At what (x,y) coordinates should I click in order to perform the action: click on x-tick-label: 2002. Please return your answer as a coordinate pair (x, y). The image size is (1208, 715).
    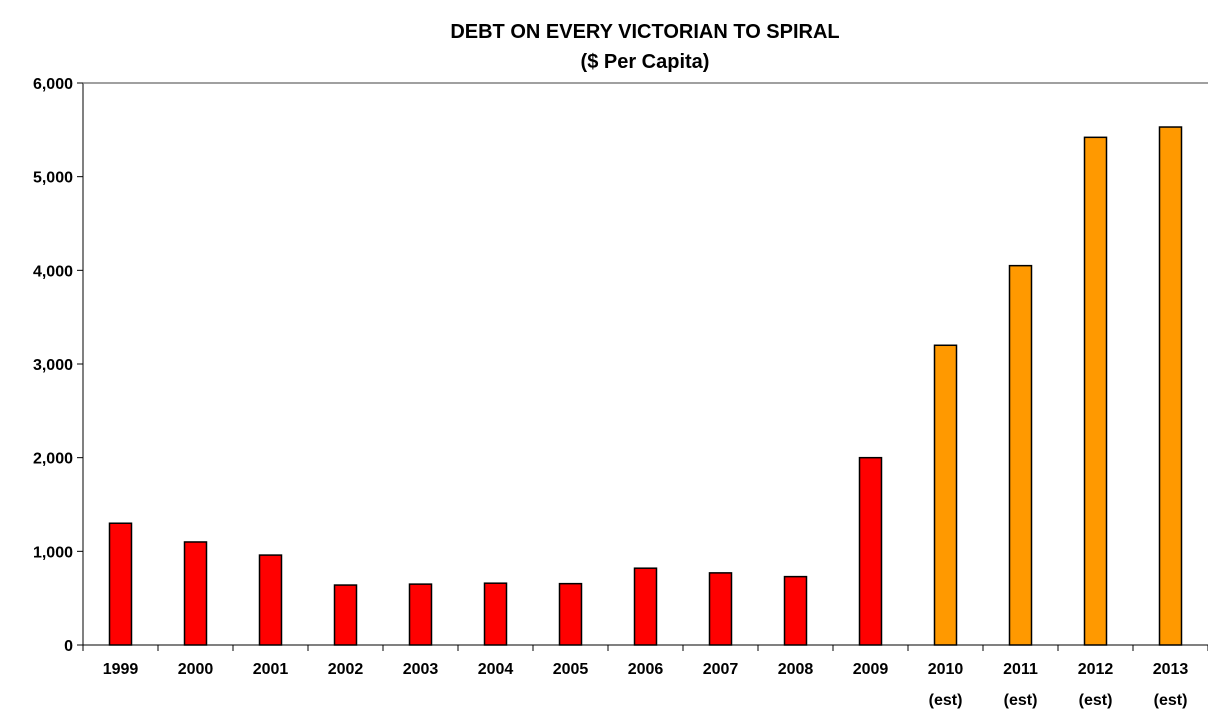
    Looking at the image, I should click on (346, 669).